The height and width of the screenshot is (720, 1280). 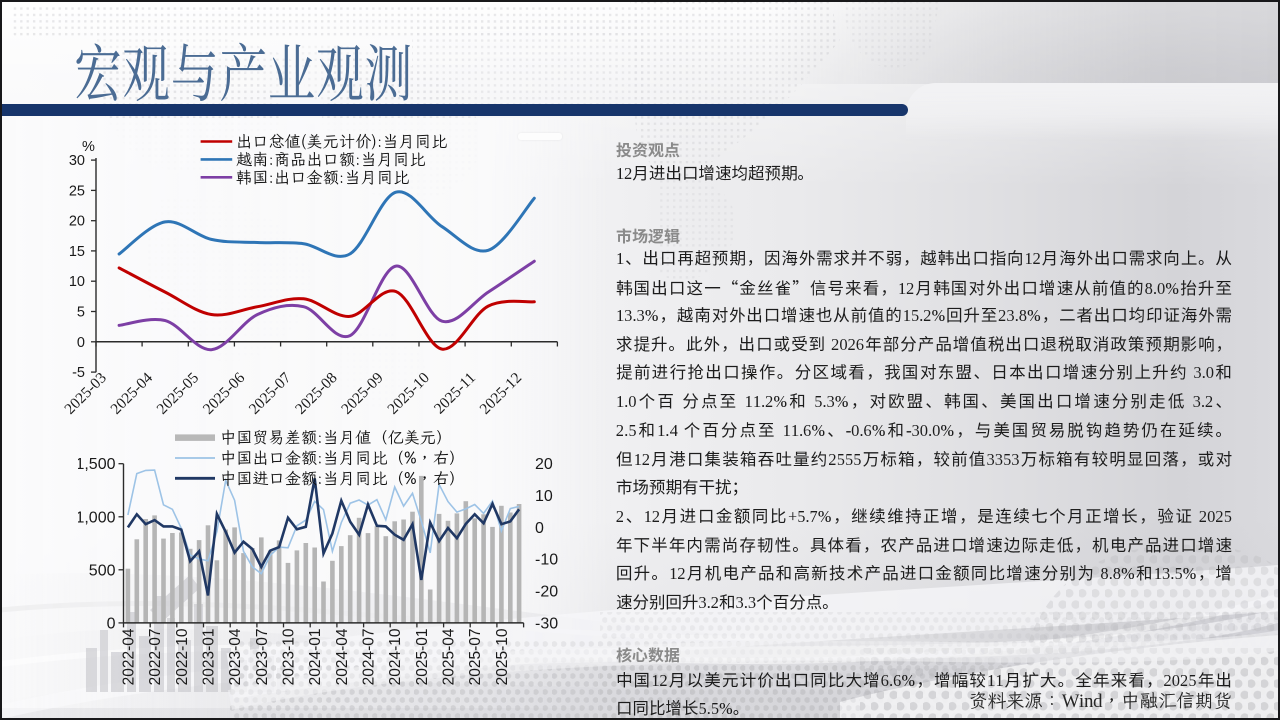 What do you see at coordinates (422, 657) in the screenshot?
I see `svg-text: 2025-01` at bounding box center [422, 657].